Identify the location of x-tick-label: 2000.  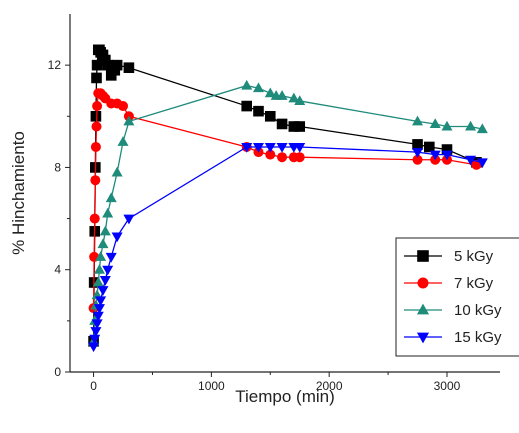
(329, 386).